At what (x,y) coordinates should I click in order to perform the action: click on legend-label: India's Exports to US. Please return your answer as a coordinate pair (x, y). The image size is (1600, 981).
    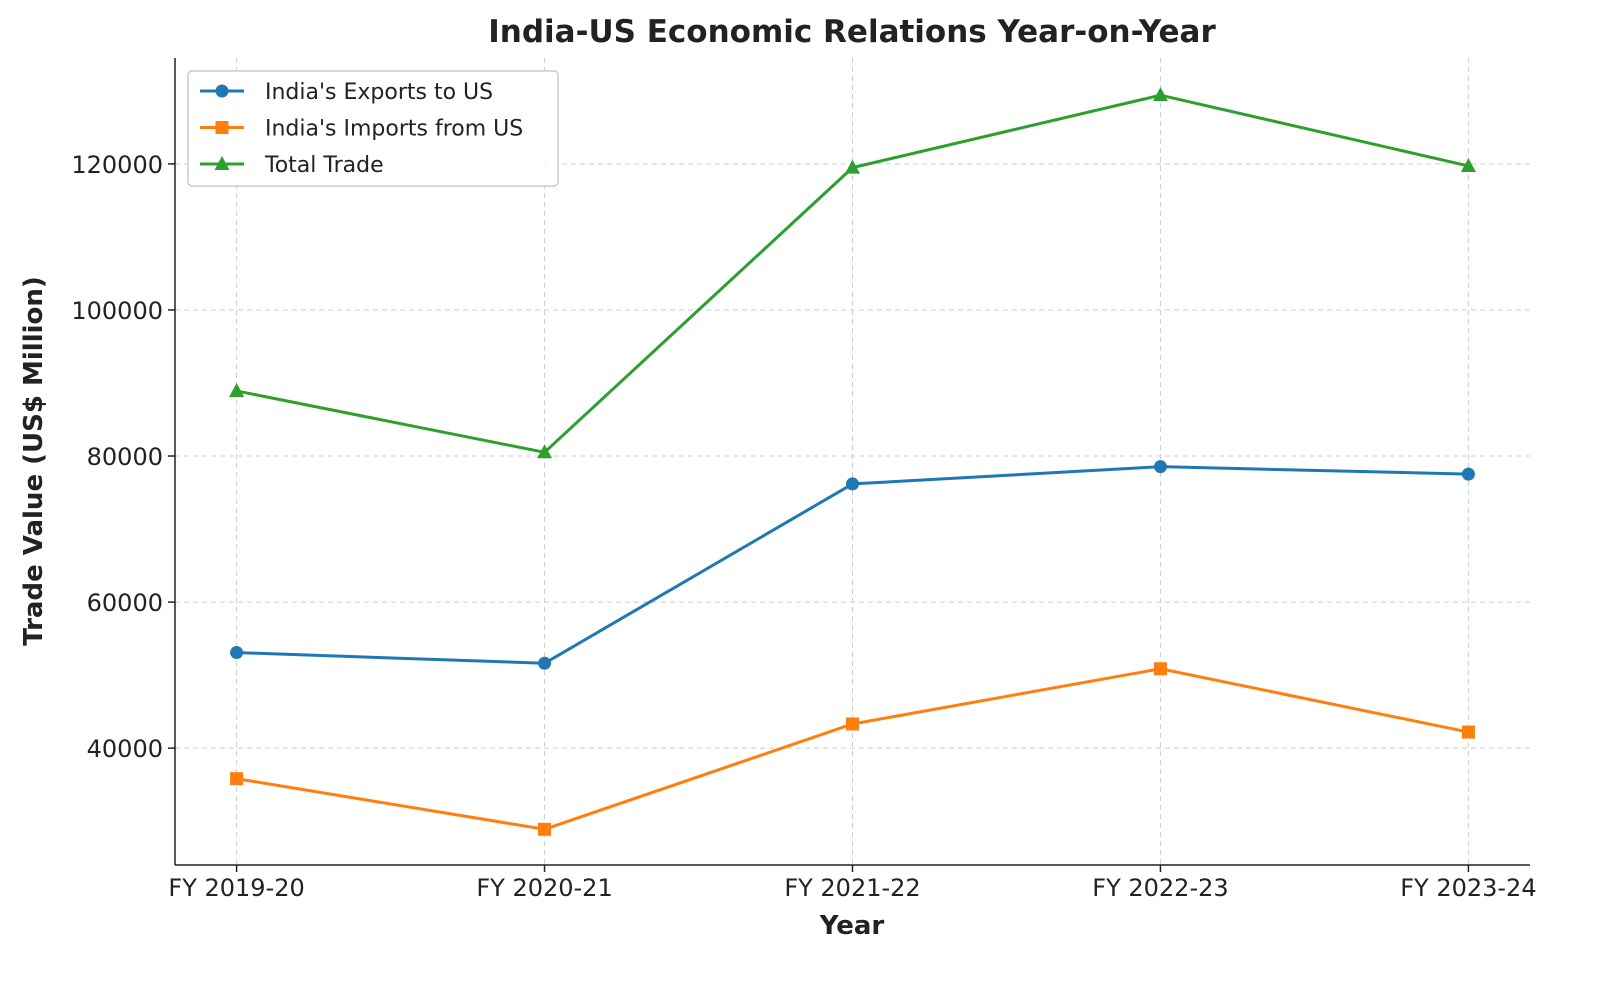
    Looking at the image, I should click on (379, 92).